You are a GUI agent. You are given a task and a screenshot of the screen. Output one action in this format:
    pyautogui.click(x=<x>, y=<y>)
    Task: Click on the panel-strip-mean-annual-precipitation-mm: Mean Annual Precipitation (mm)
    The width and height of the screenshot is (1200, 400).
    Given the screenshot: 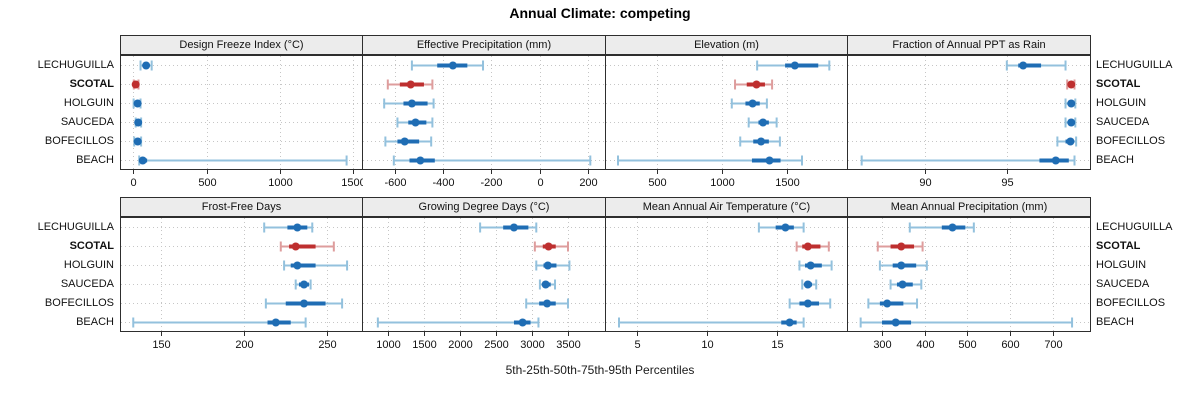 What is the action you would take?
    pyautogui.click(x=969, y=207)
    